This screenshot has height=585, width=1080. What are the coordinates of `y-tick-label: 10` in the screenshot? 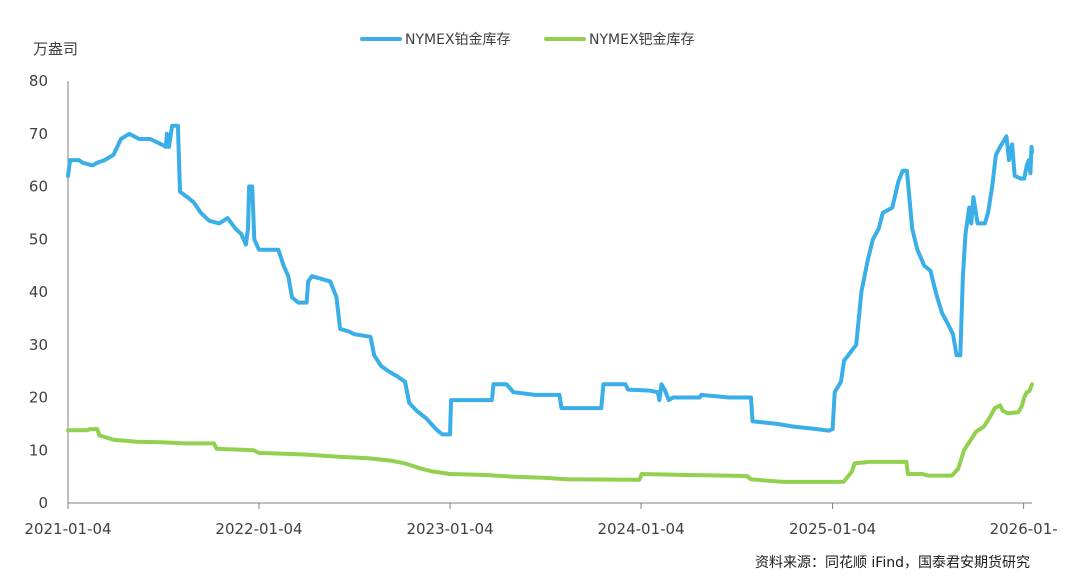 It's located at (38, 450).